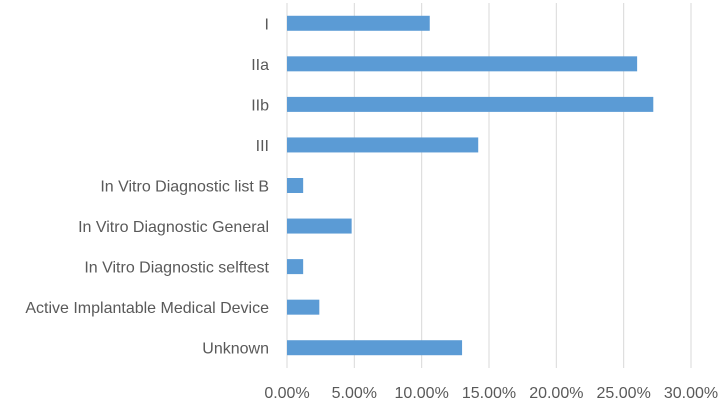  Describe the element at coordinates (260, 105) in the screenshot. I see `category-label: IIb` at that location.